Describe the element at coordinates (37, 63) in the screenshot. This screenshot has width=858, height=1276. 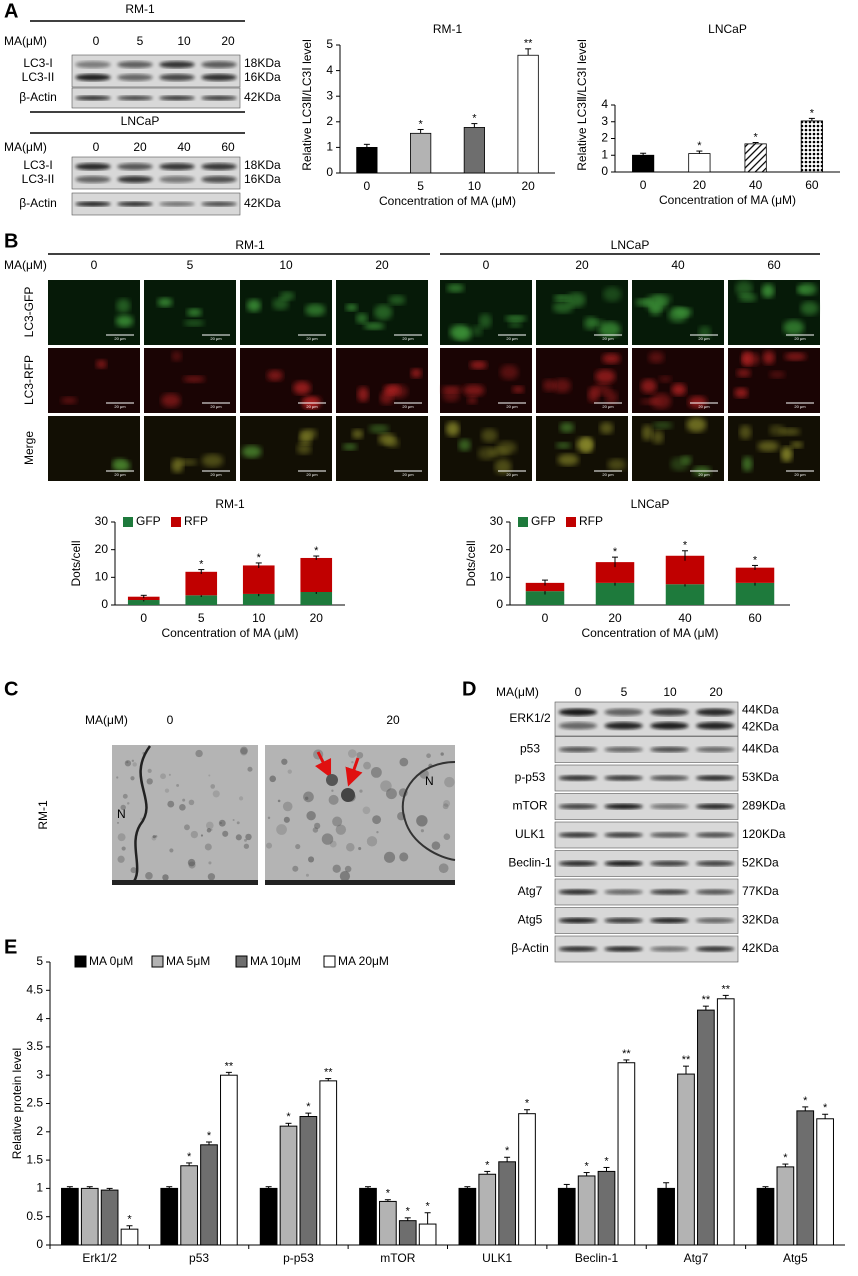
I see `row-label: LC3-I` at that location.